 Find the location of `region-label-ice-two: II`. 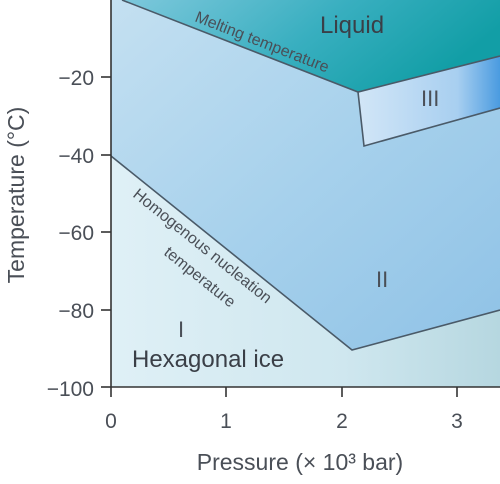

region-label-ice-two: II is located at coordinates (382, 279).